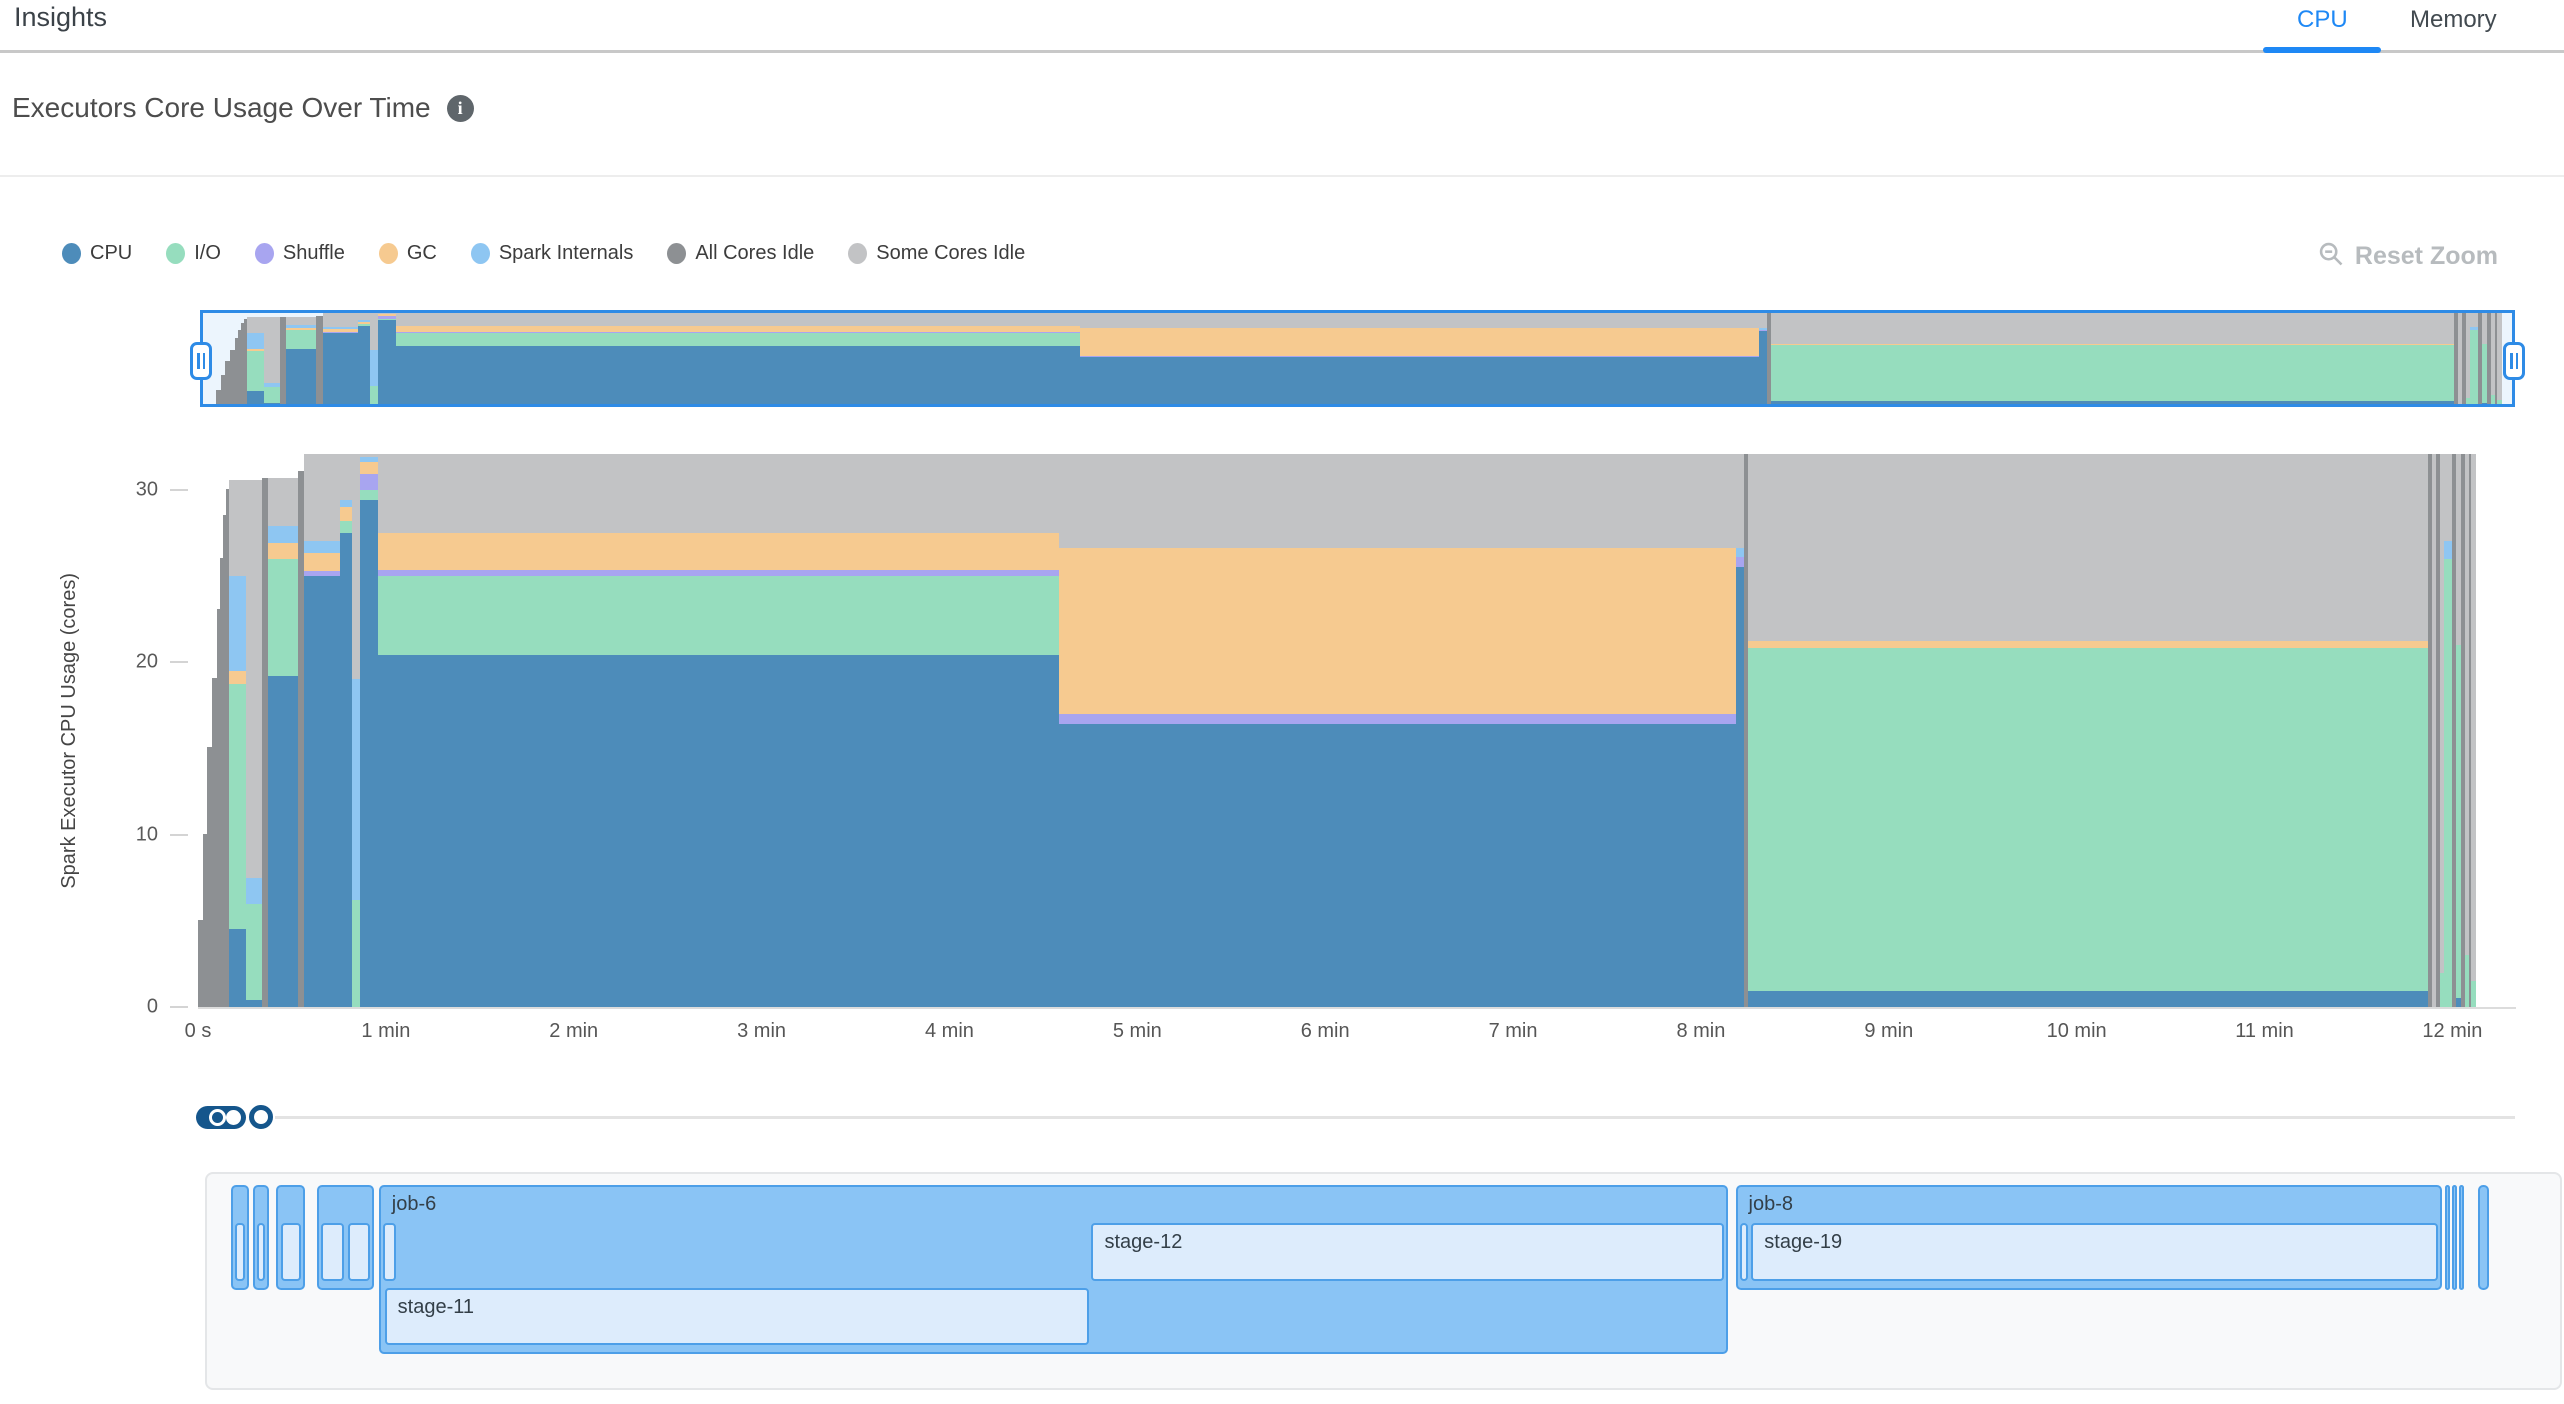 This screenshot has width=2564, height=1404. What do you see at coordinates (1407, 1252) in the screenshot?
I see `stage-bar-stage-12: stage-12` at bounding box center [1407, 1252].